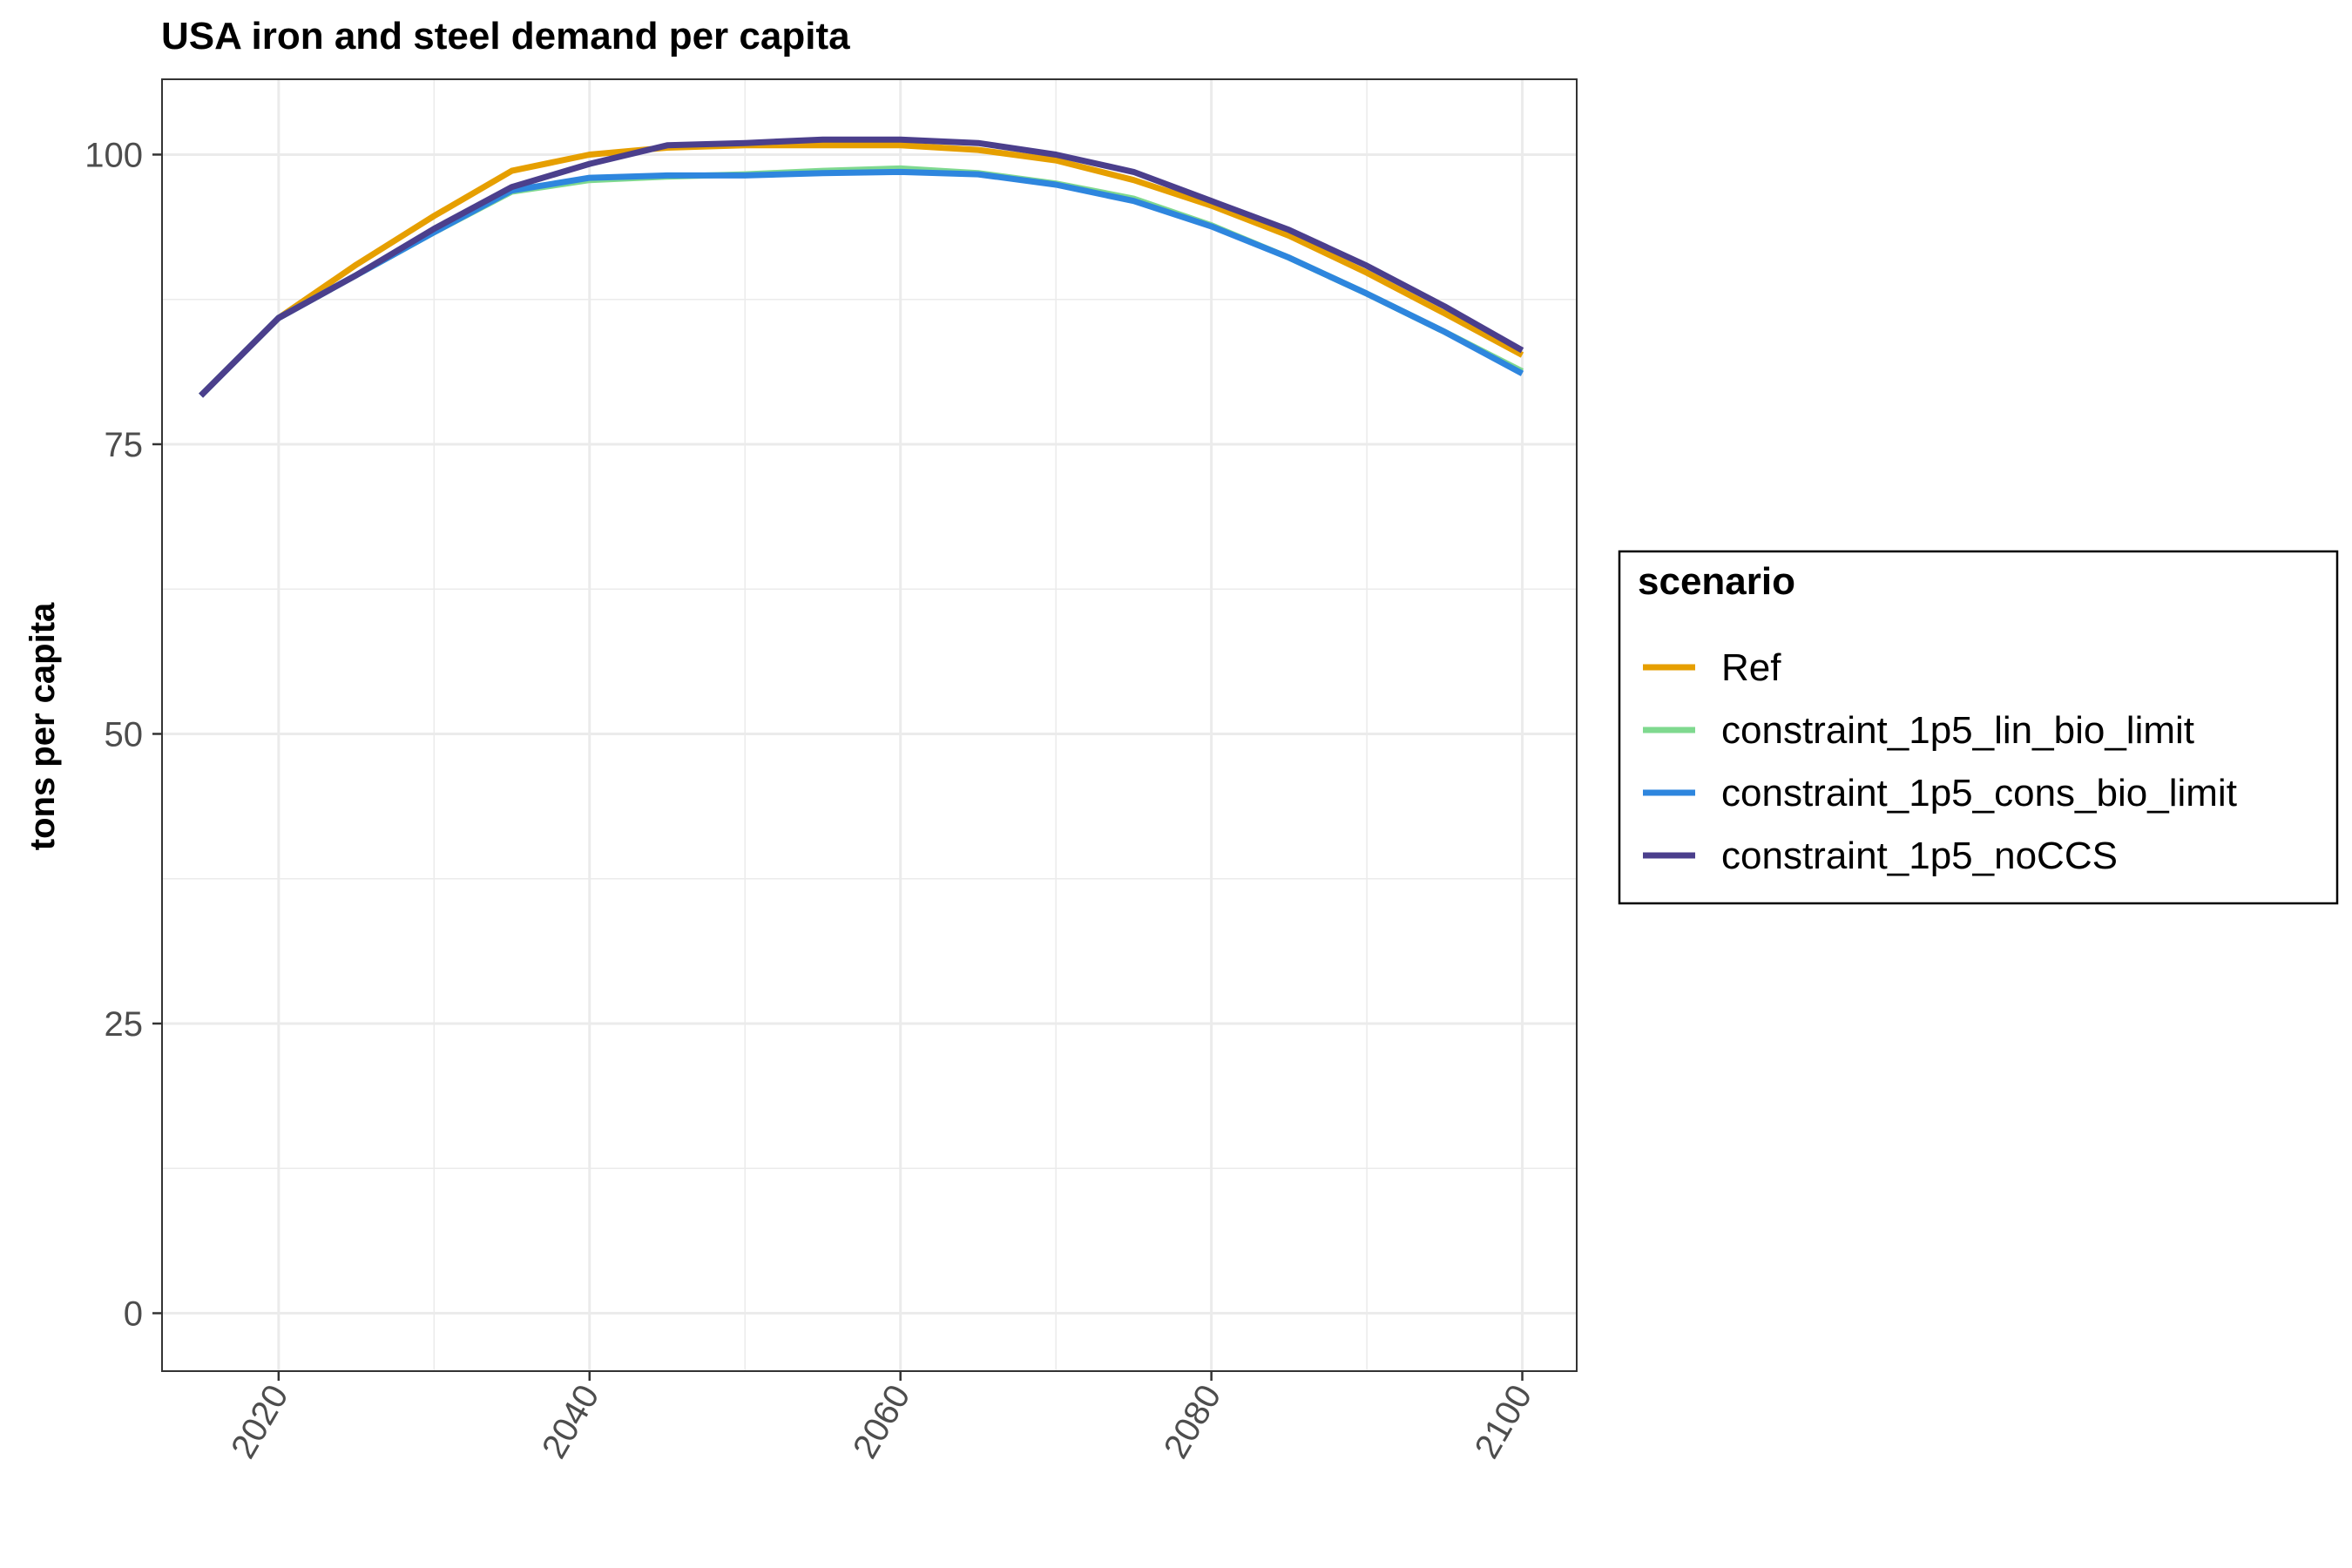 This screenshot has width=2352, height=1568. I want to click on legend-box, so click(1979, 727).